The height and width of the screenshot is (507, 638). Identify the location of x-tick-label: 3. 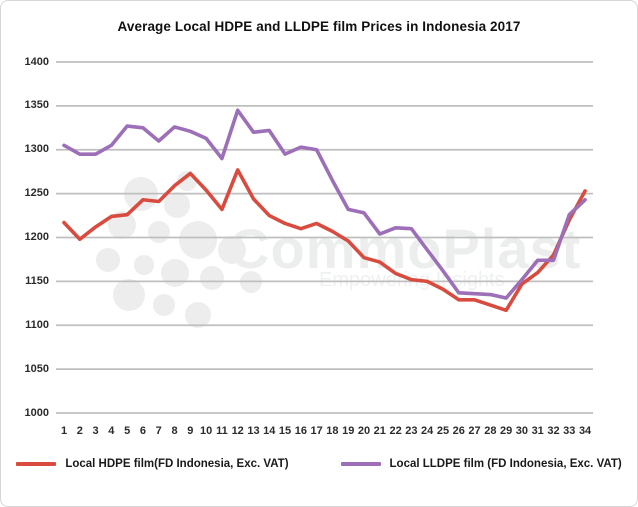
(95, 431).